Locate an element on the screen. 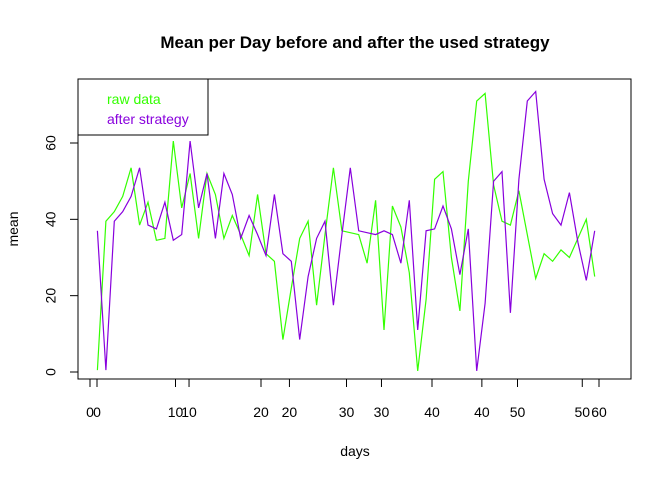 This screenshot has height=480, width=672. y-tick-label: 20 is located at coordinates (51, 296).